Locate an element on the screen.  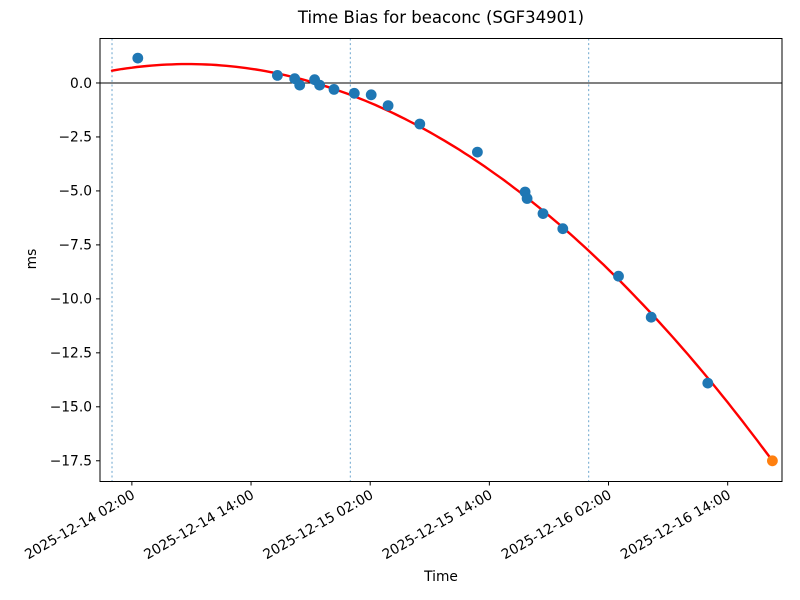
x-tick-label: 2025-12-14 02:00 is located at coordinates (80, 525).